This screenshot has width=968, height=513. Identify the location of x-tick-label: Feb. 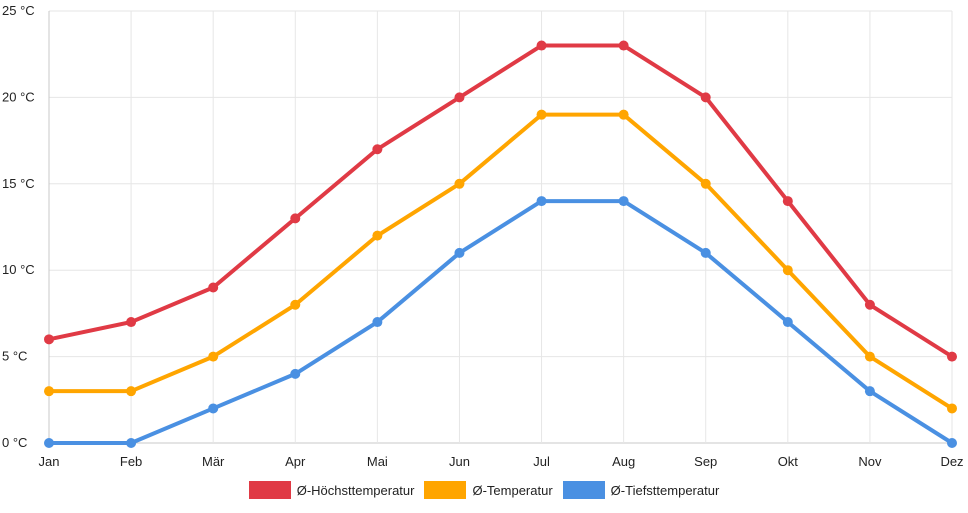
(131, 461).